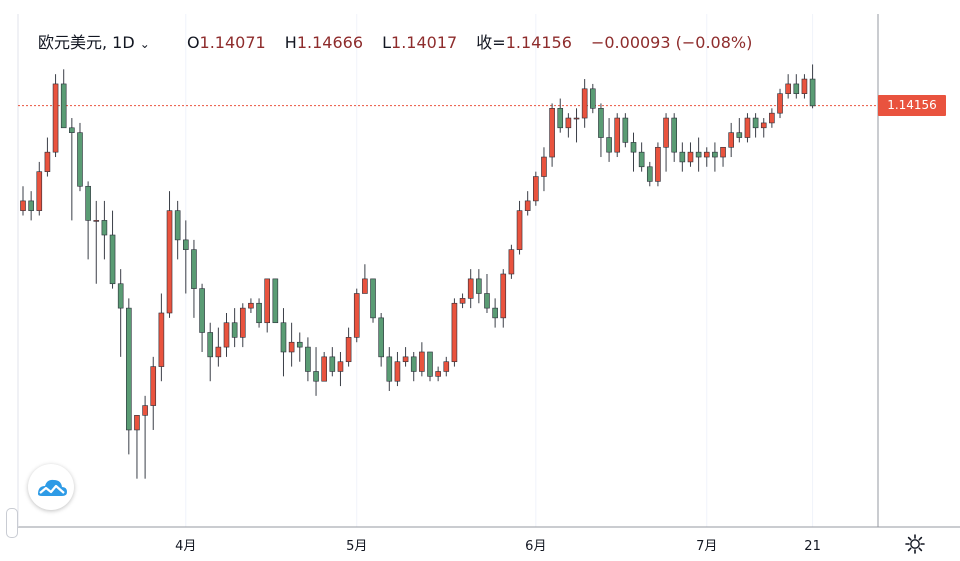  I want to click on x-tick-label: 5月, so click(356, 546).